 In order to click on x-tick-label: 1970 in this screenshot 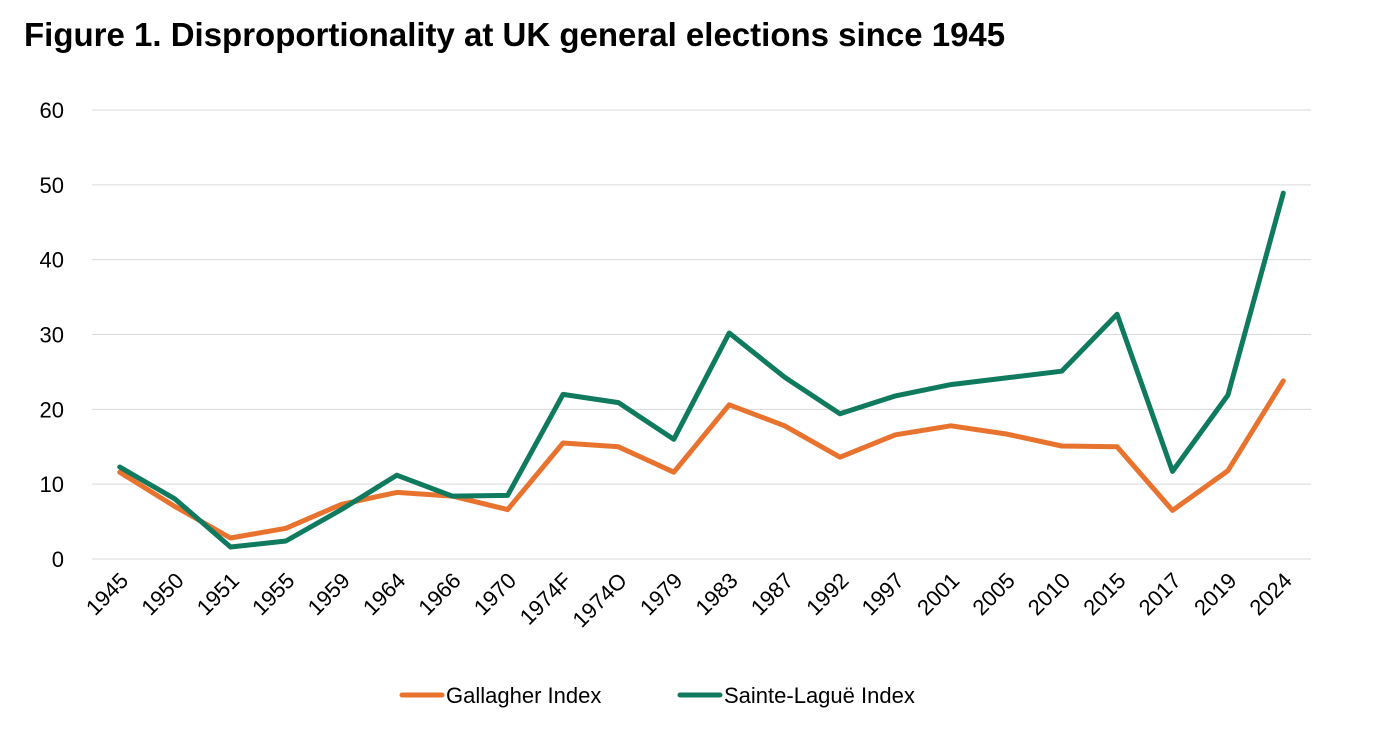, I will do `click(495, 594)`.